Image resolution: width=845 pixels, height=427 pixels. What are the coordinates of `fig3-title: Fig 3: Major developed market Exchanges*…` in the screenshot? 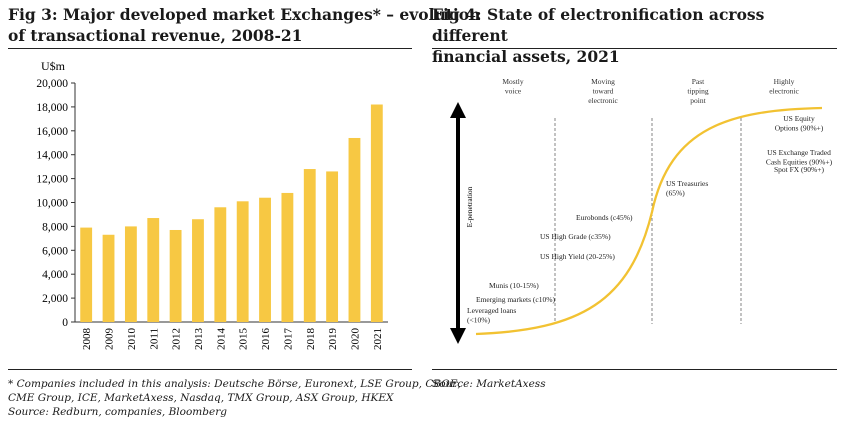 It's located at (244, 25).